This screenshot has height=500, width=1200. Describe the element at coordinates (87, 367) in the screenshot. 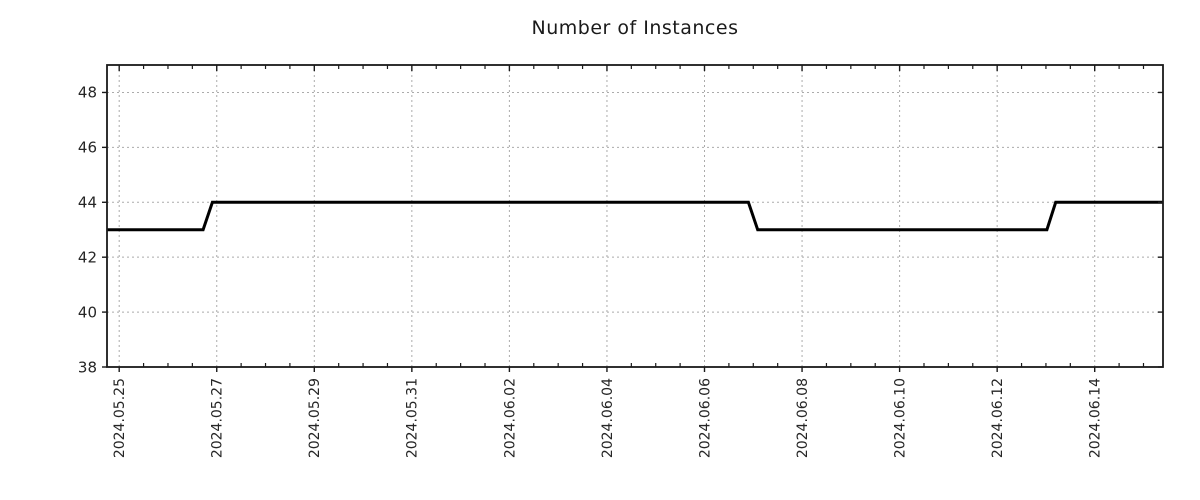

I see `y-tick-label: 38` at that location.